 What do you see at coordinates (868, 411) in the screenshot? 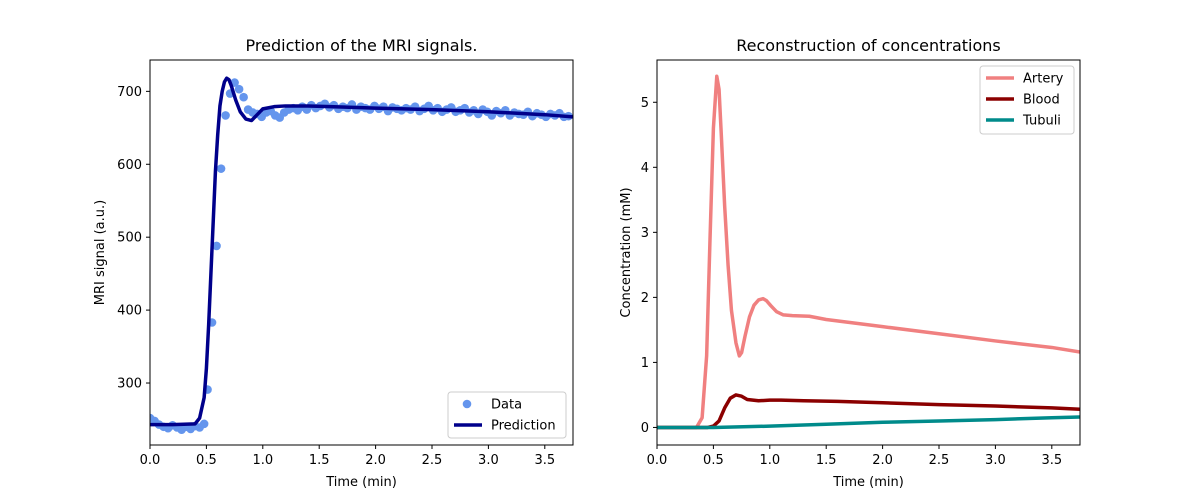
I see `series-line-blood` at bounding box center [868, 411].